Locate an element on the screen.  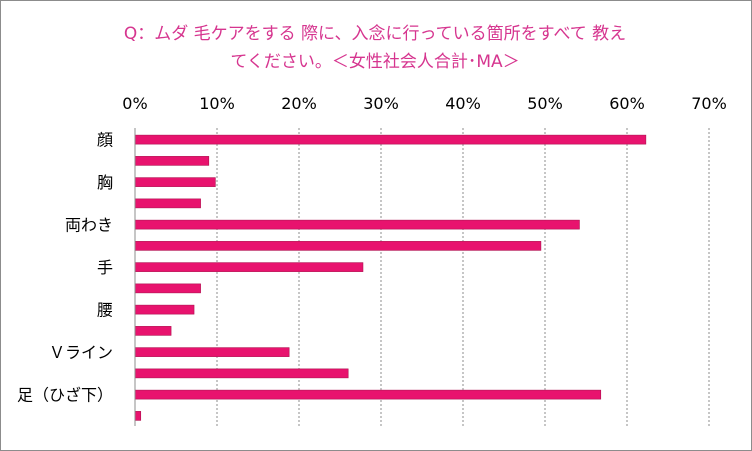
category-label: 顔 is located at coordinates (105, 140).